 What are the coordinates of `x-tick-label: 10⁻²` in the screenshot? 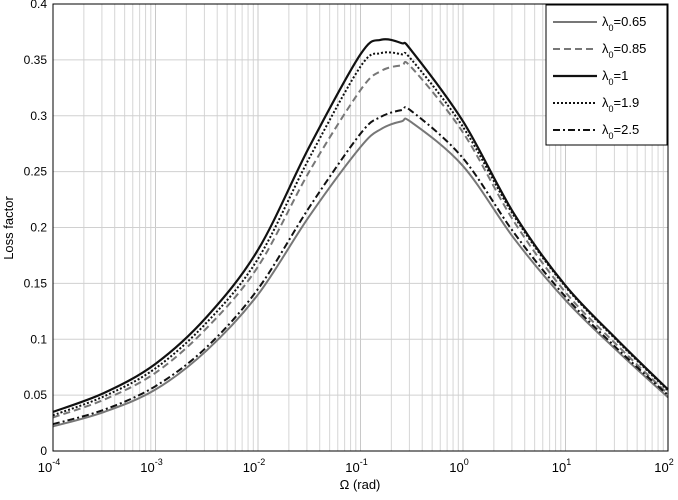 It's located at (254, 466).